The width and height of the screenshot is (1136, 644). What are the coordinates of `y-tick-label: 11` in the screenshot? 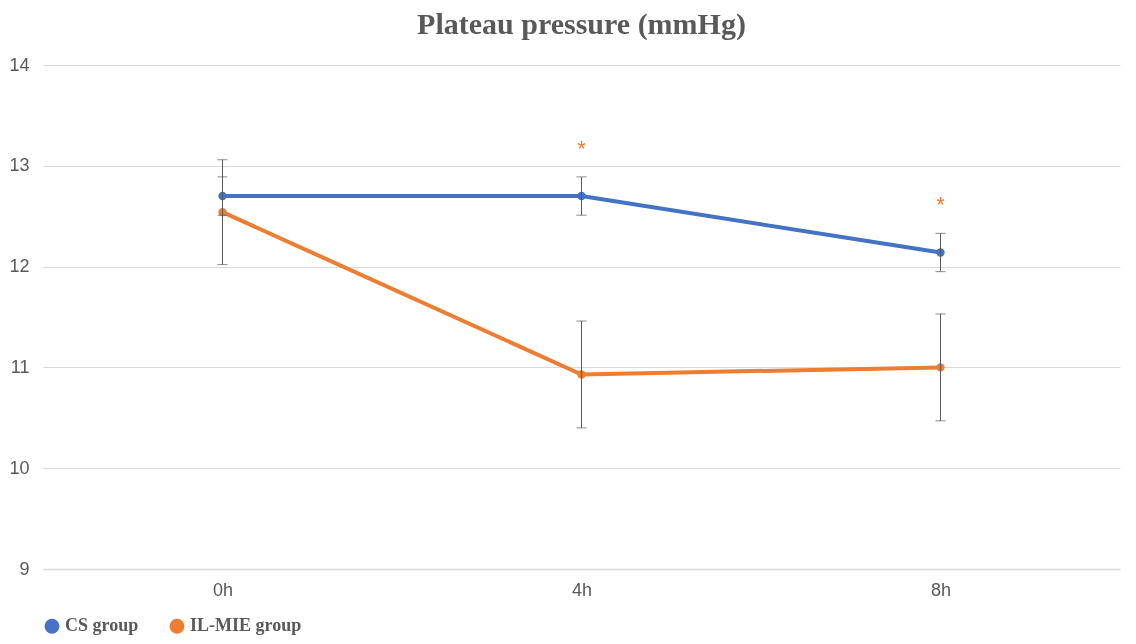 It's located at (20, 366).